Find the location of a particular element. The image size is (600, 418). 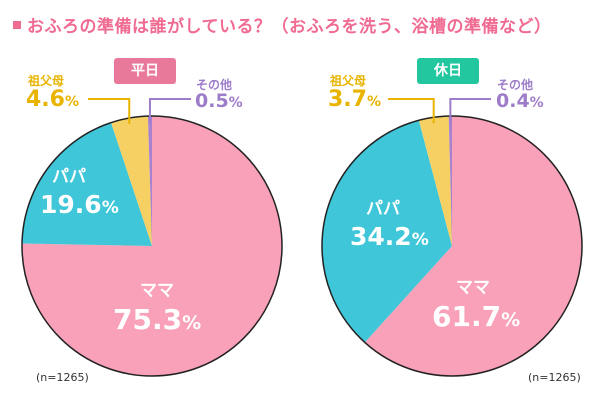

papa-value-1: 19.6% is located at coordinates (79, 204).